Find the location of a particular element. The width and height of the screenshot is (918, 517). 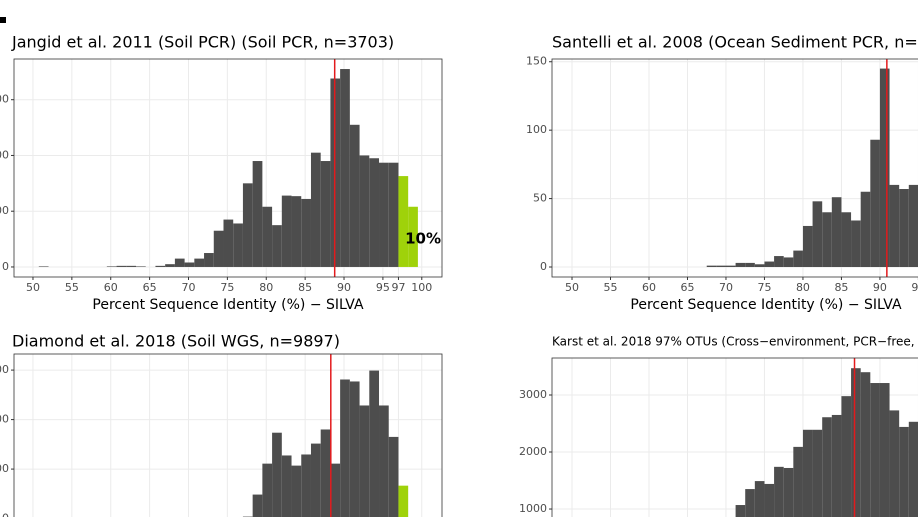

x-tick-label: 60 is located at coordinates (111, 287).